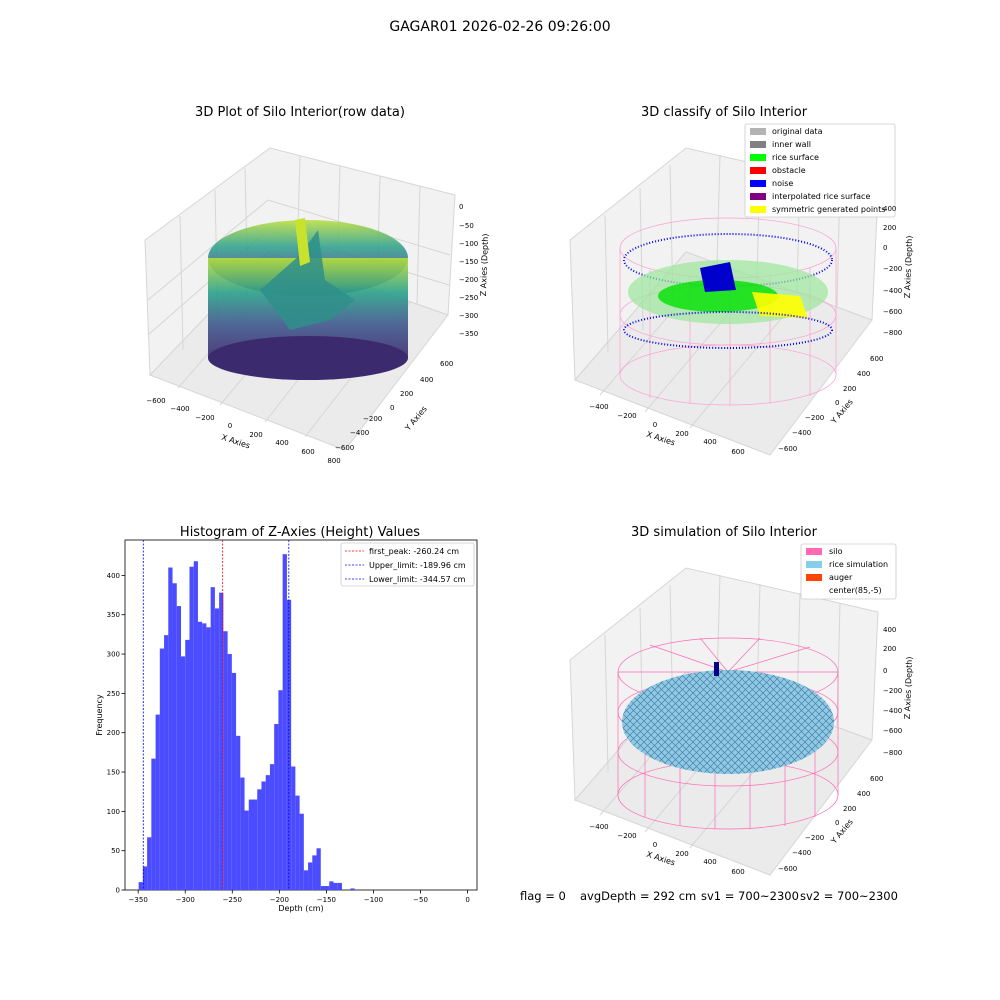 This screenshot has width=1000, height=1000. I want to click on classify-zlabel: Z Axies (Depth), so click(908, 266).